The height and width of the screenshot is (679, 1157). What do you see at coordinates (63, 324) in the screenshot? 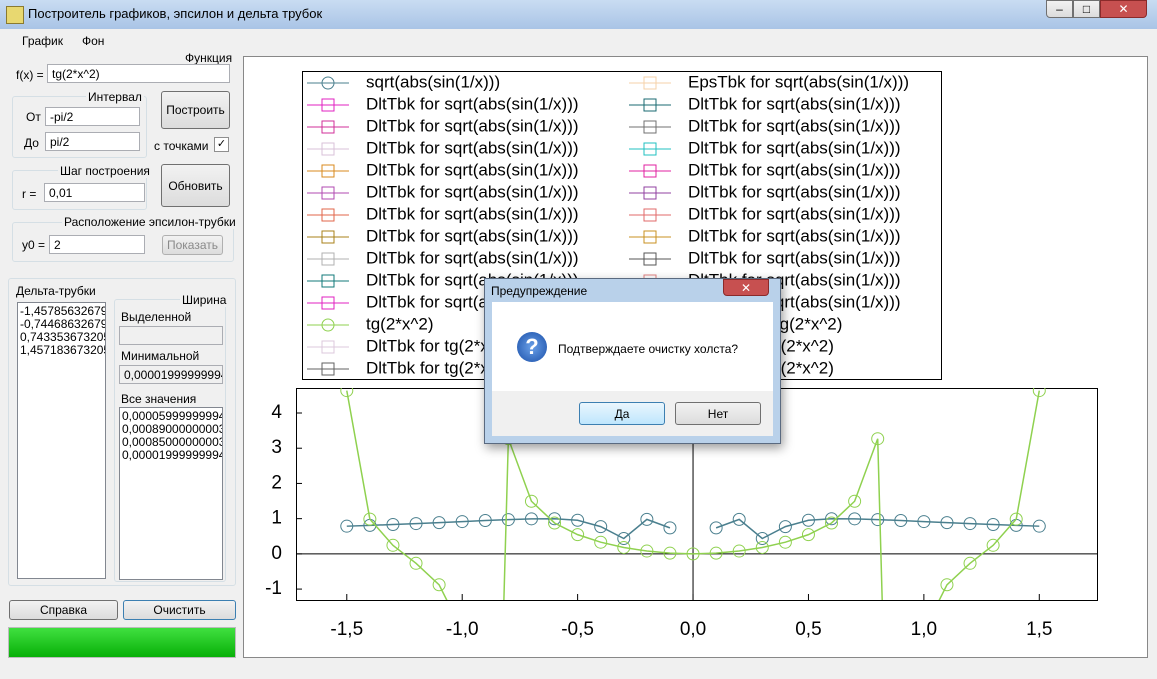
I see `list-item: -0,744686326794` at bounding box center [63, 324].